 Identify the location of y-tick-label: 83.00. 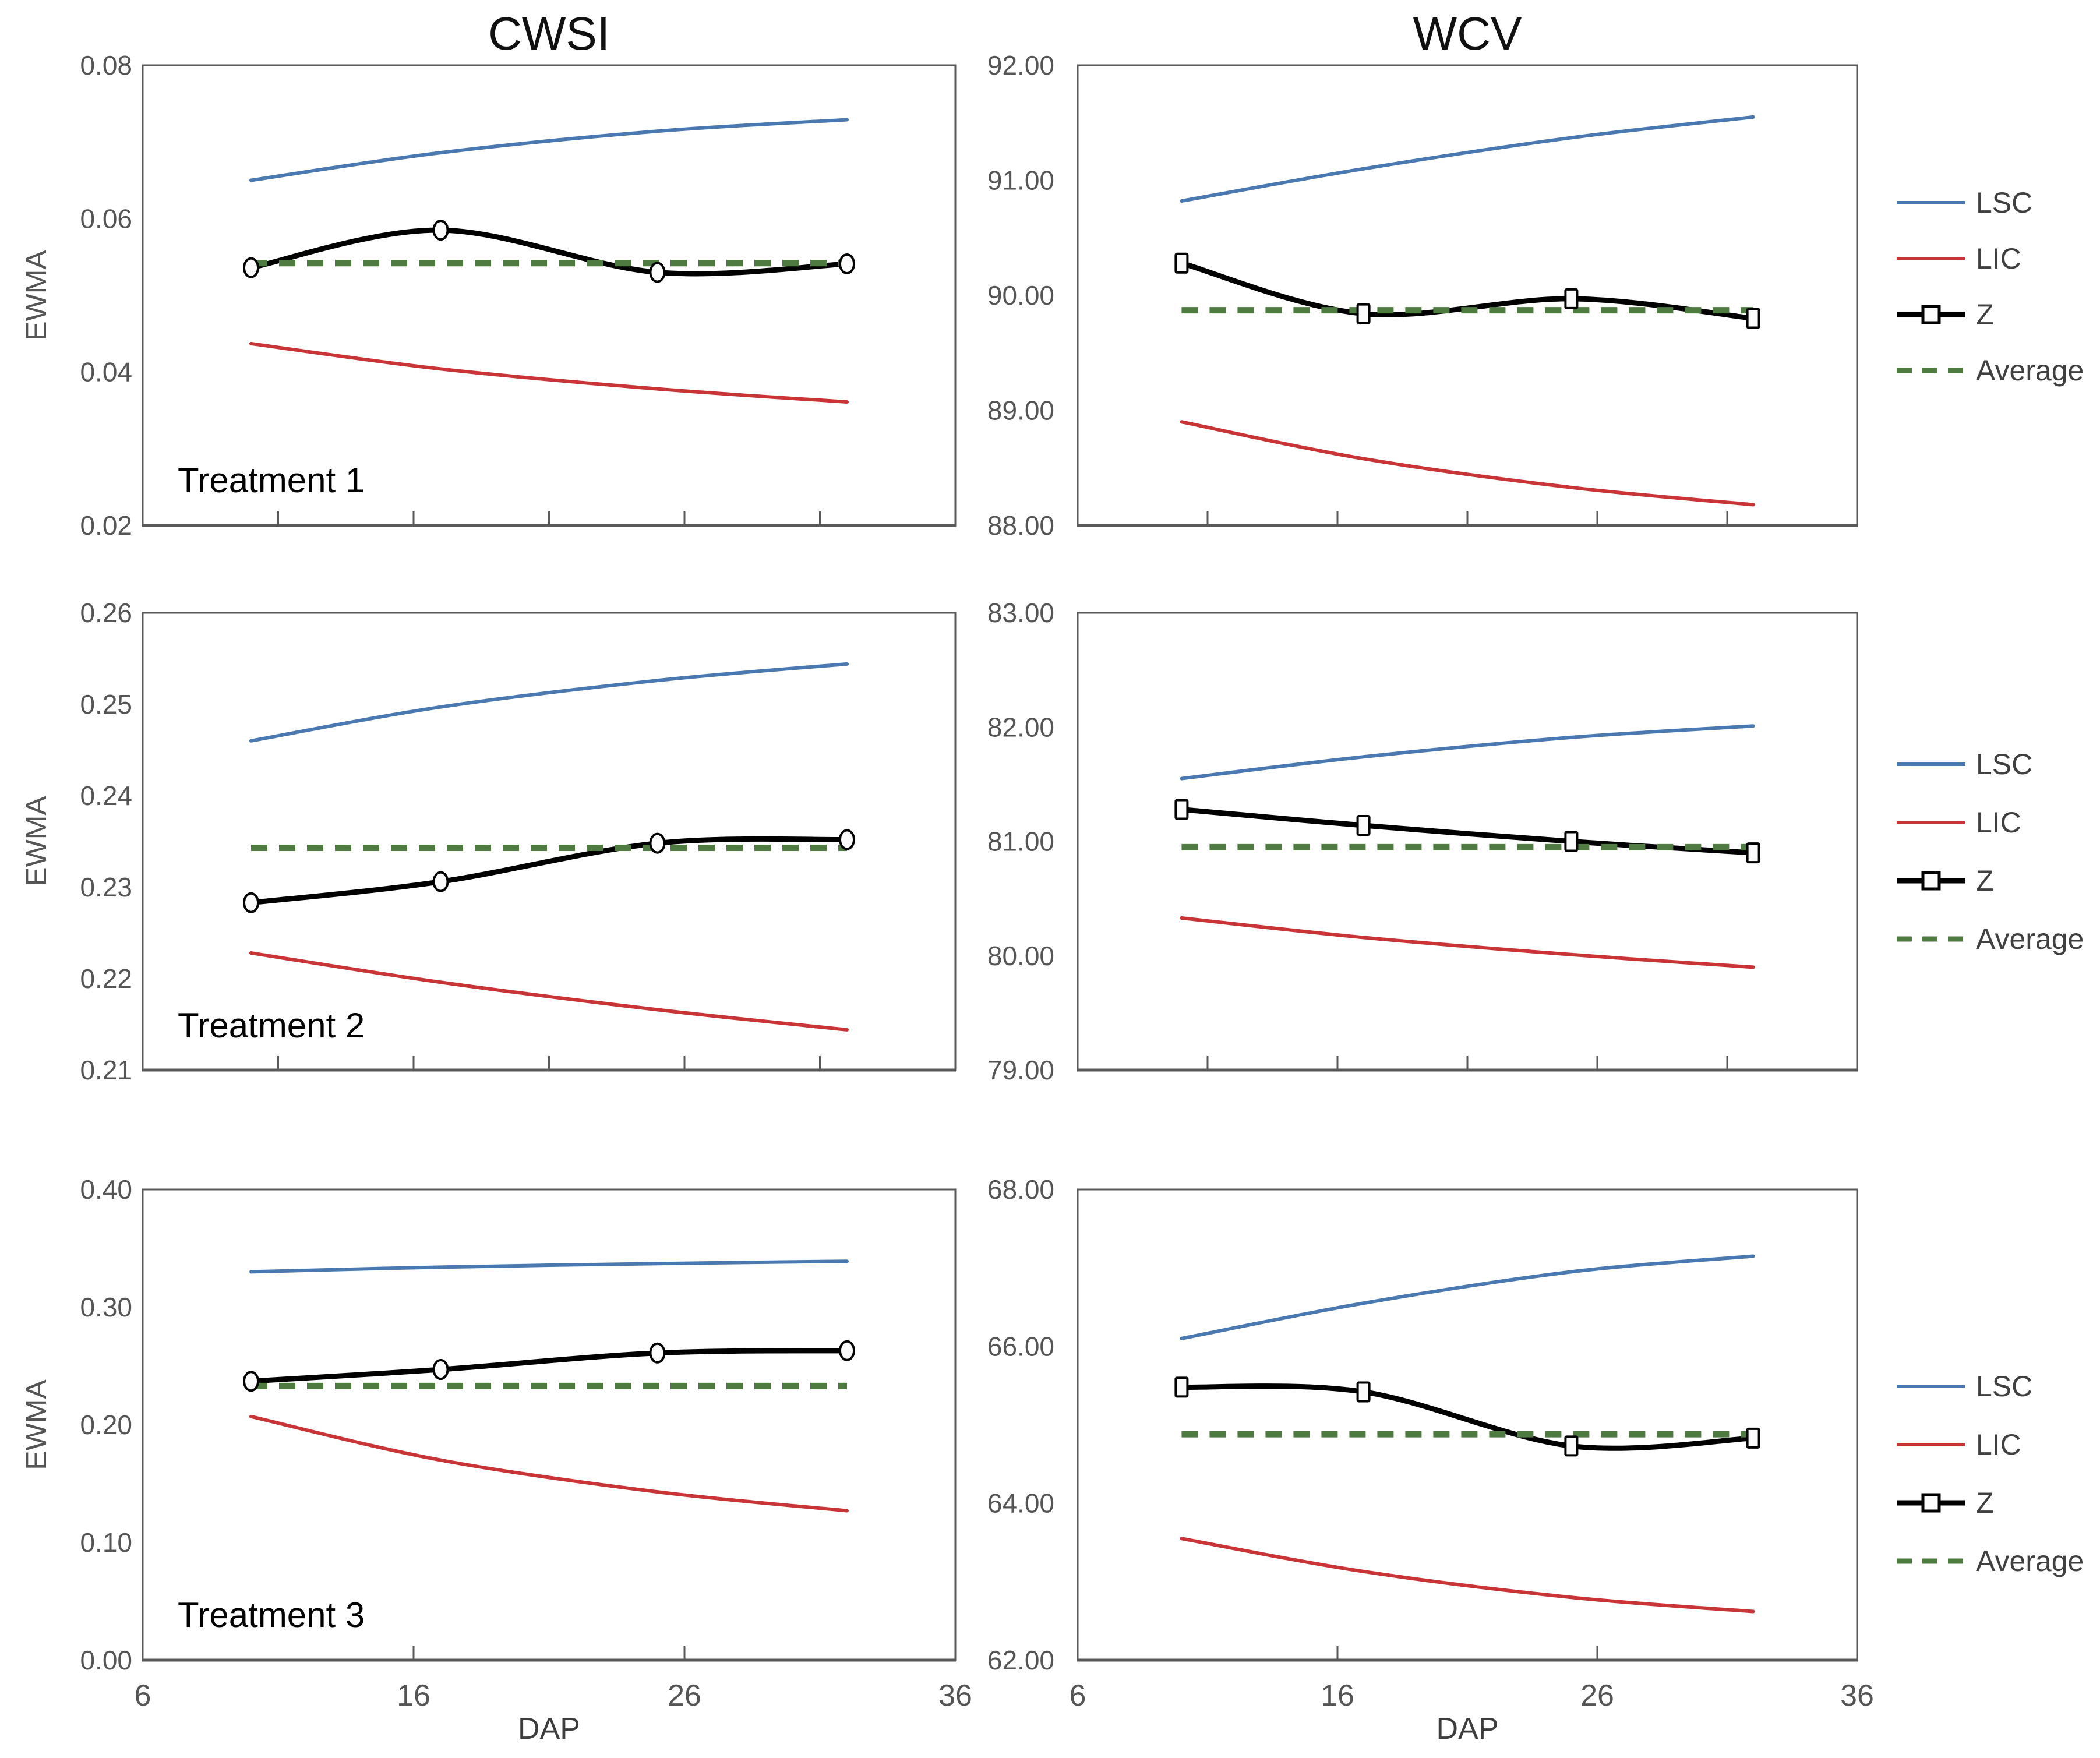
(1020, 613).